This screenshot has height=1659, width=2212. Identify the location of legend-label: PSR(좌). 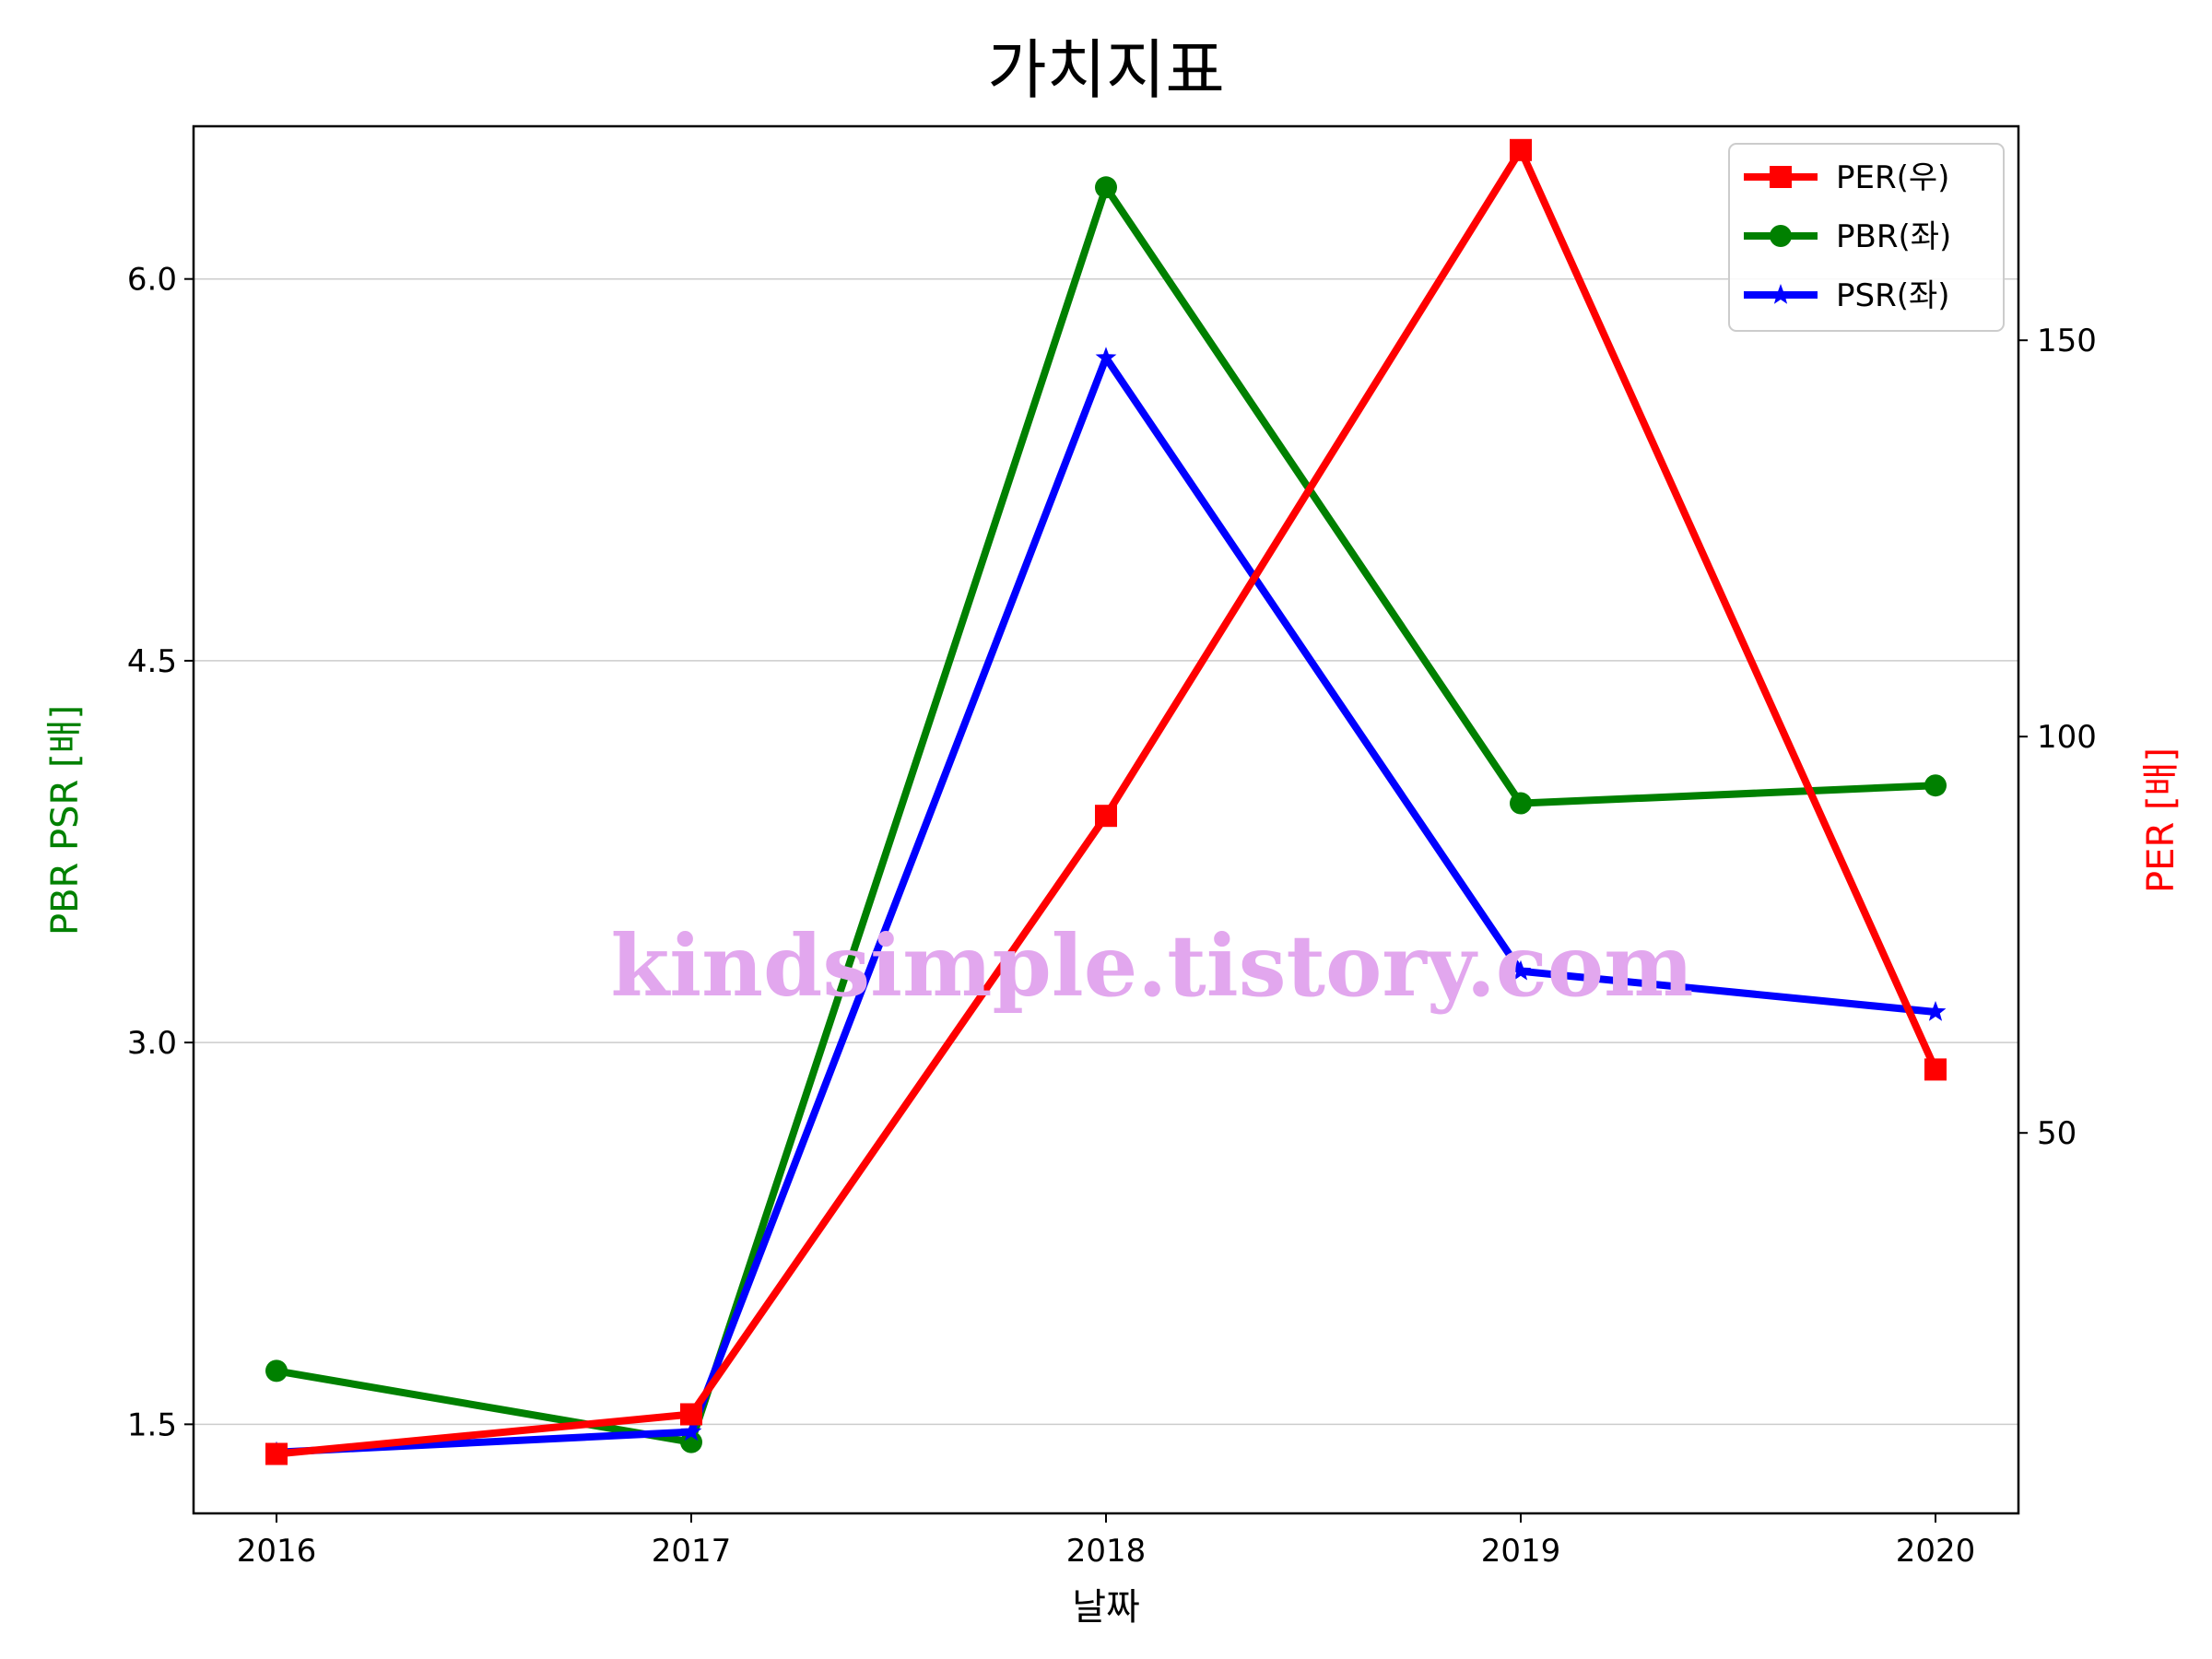
(1893, 295).